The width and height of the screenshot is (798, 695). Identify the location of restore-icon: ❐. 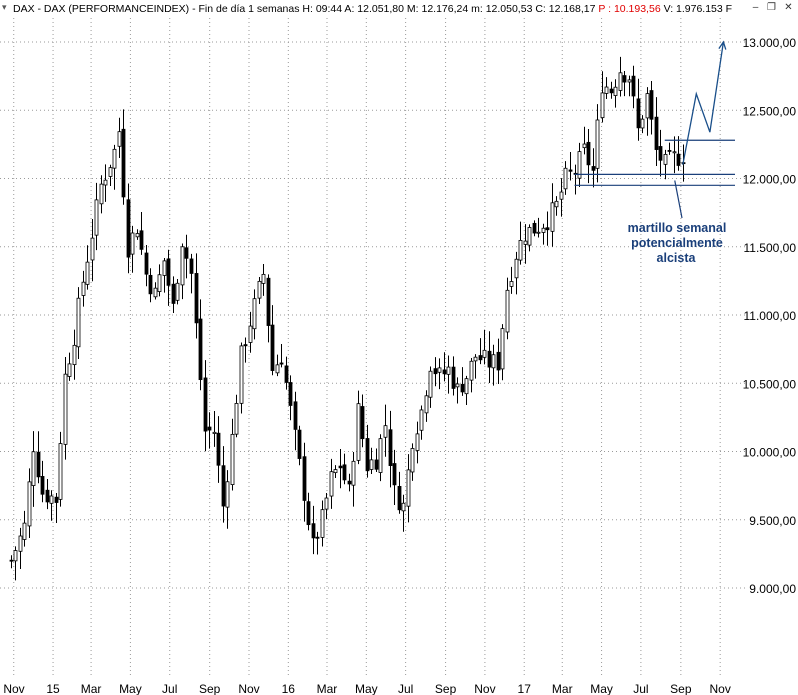
(771, 7).